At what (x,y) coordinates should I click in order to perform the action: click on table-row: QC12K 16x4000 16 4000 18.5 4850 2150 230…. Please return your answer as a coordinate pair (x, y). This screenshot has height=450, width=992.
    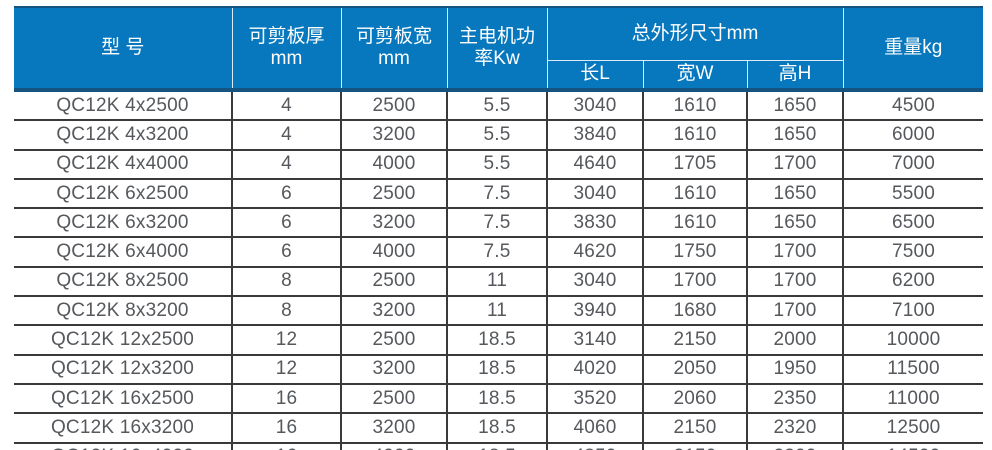
    Looking at the image, I should click on (499, 446).